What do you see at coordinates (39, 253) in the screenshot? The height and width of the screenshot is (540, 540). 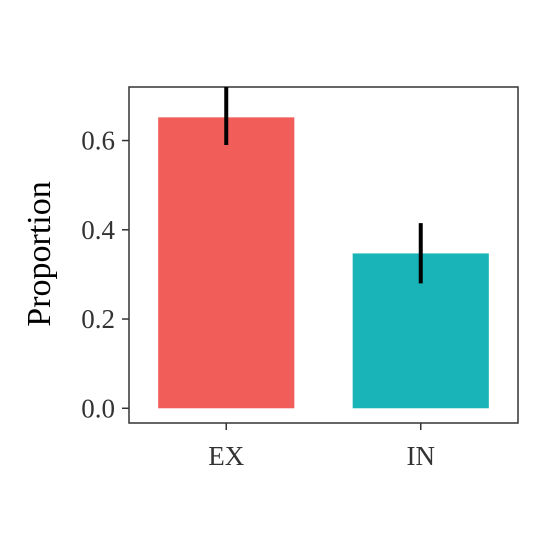 I see `y-axis-title: Proportion` at bounding box center [39, 253].